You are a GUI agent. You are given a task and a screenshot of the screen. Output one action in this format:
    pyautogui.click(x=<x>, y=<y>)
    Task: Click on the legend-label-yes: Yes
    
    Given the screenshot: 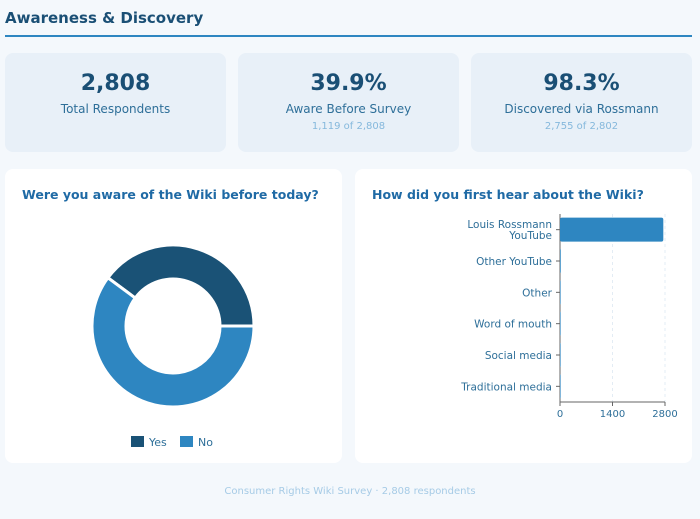 What is the action you would take?
    pyautogui.click(x=157, y=442)
    